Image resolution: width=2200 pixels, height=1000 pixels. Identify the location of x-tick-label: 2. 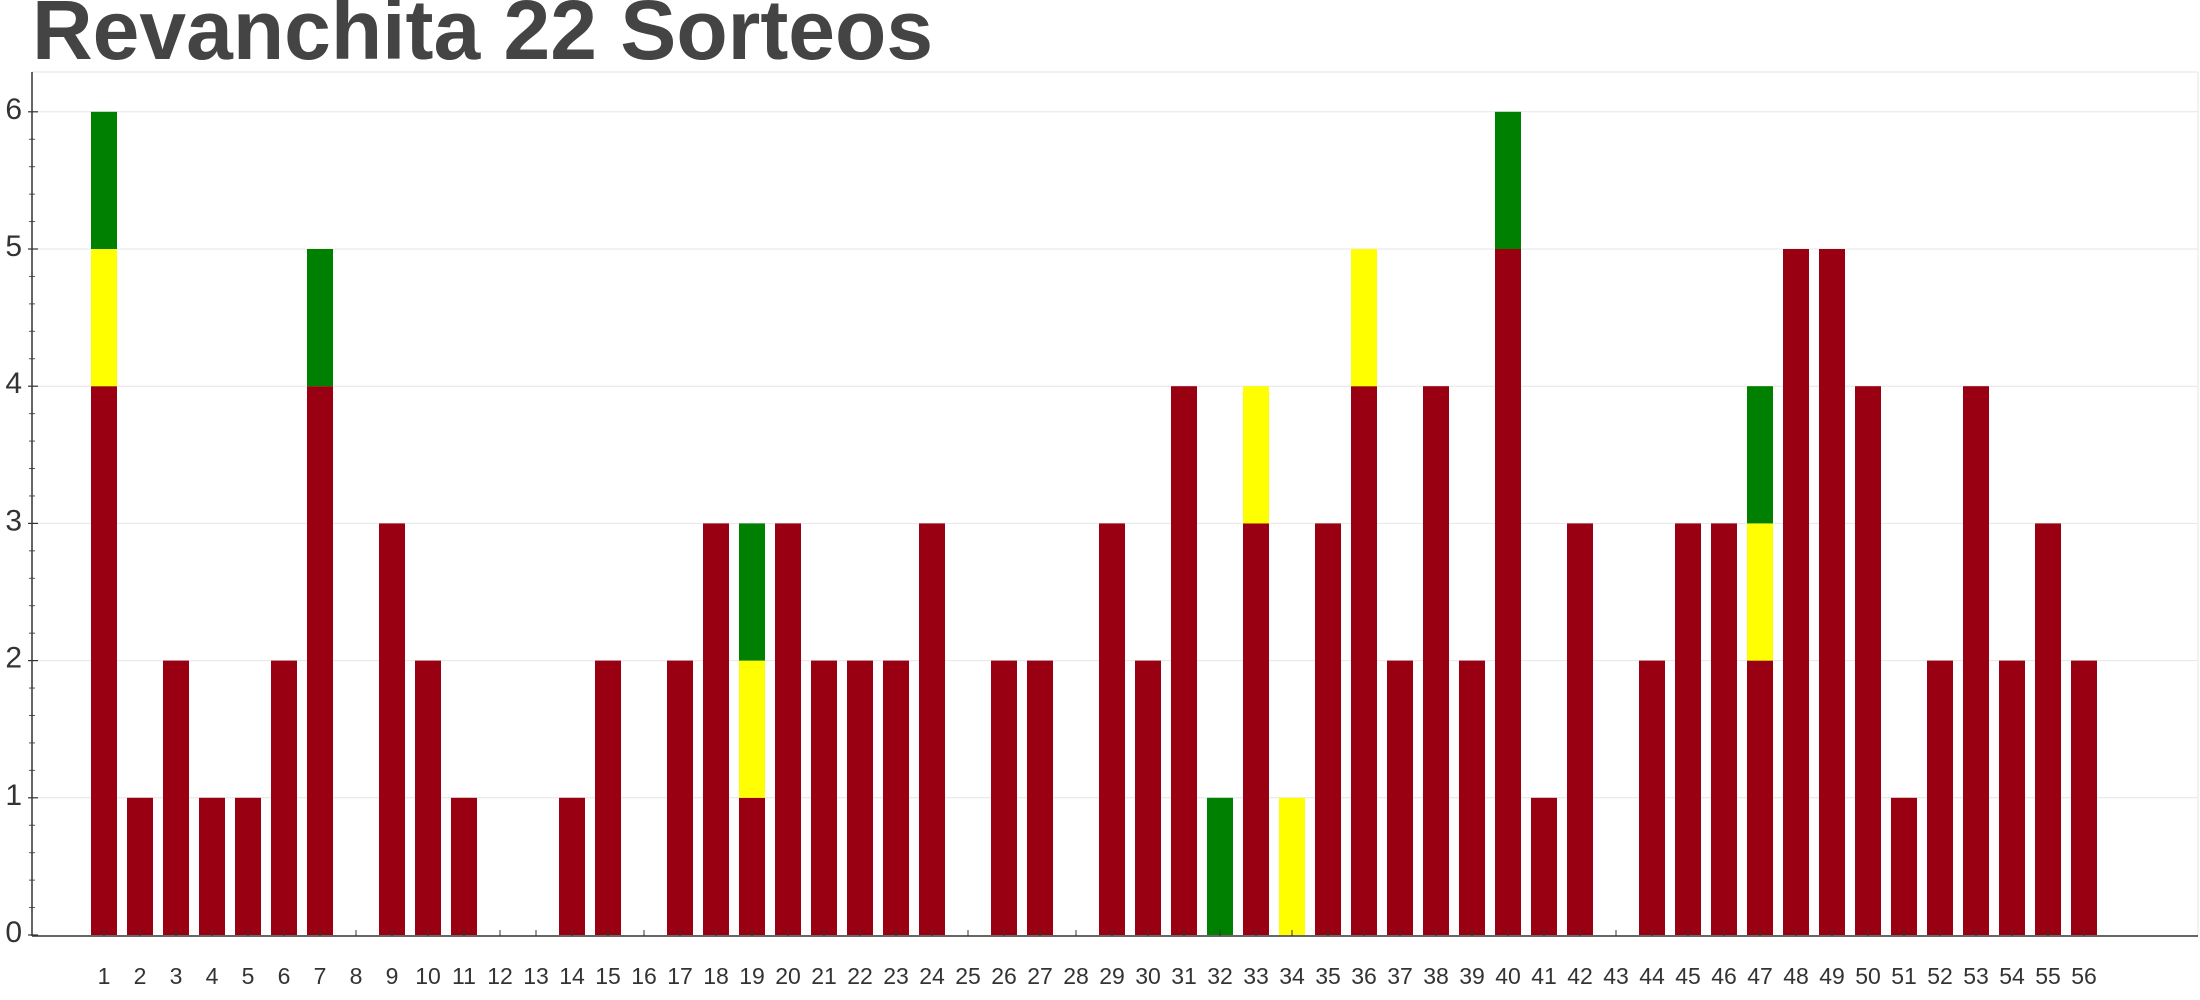
(140, 976).